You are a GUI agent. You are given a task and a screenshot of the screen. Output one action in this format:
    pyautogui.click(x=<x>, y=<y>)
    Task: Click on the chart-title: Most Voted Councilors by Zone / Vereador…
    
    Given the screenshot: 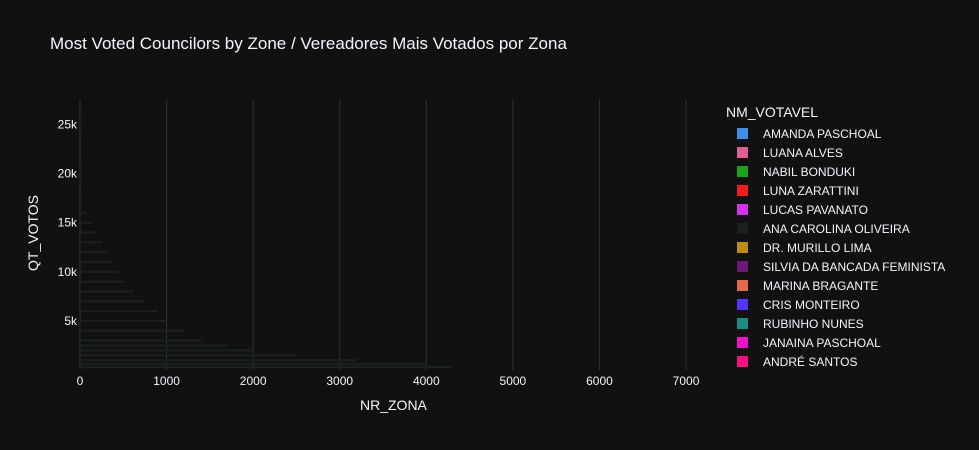 What is the action you would take?
    pyautogui.click(x=308, y=43)
    